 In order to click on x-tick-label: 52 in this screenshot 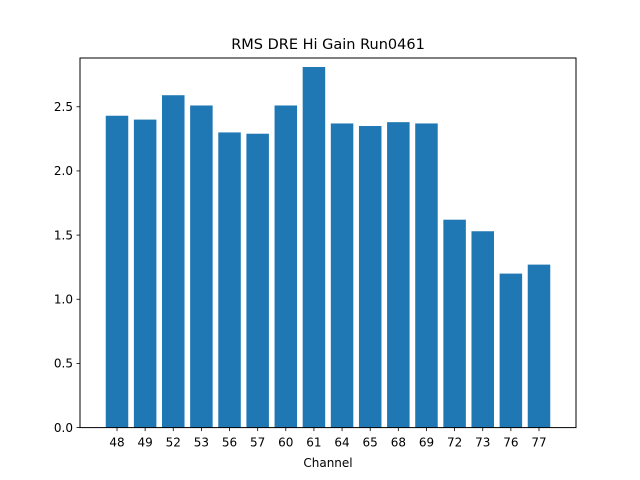, I will do `click(173, 443)`.